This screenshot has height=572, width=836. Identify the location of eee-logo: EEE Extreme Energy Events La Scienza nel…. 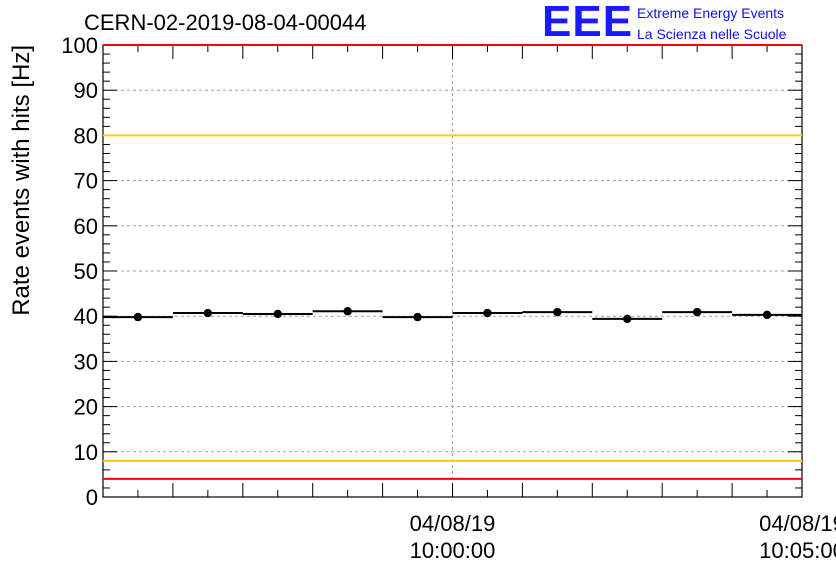
(688, 23).